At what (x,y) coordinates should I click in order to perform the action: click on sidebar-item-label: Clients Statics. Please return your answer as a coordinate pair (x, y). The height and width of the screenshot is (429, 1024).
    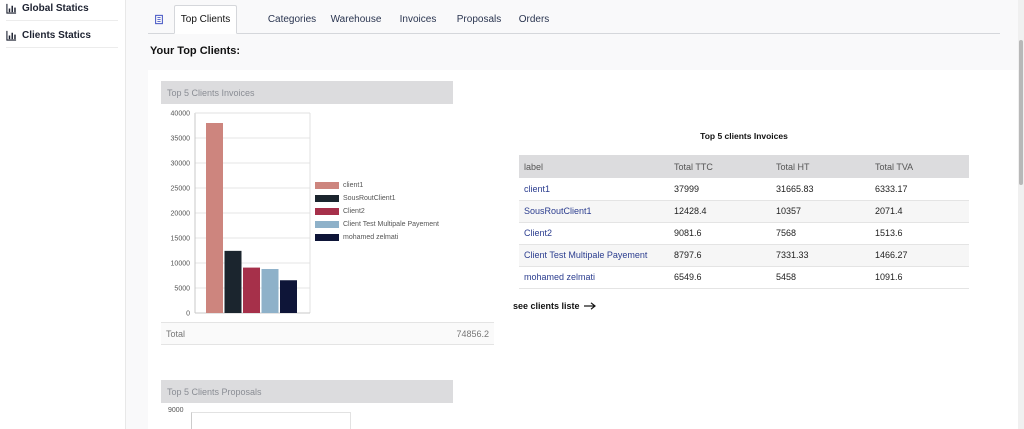
    Looking at the image, I should click on (56, 35).